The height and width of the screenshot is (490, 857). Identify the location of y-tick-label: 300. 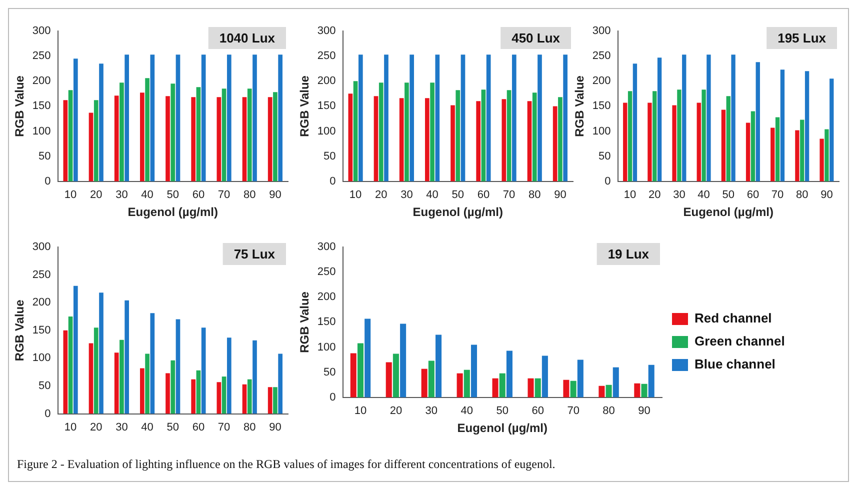
(41, 31).